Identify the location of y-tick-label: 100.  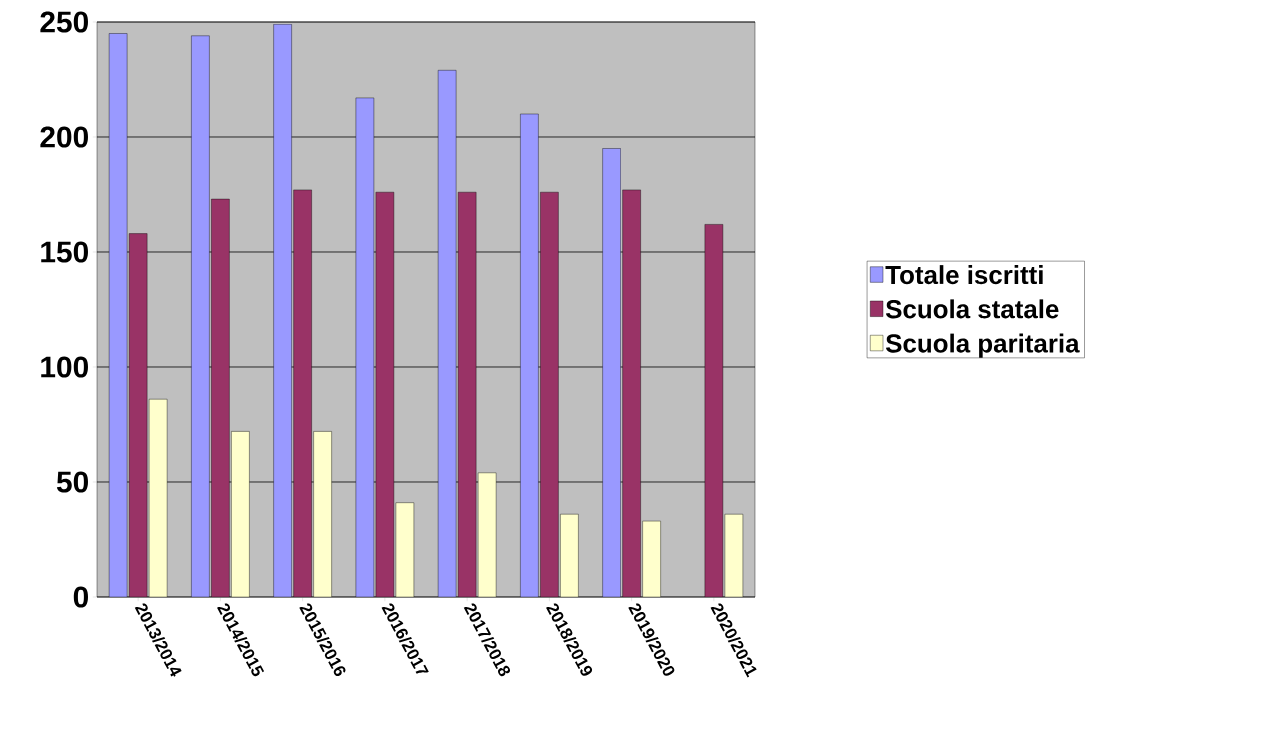
(64, 367).